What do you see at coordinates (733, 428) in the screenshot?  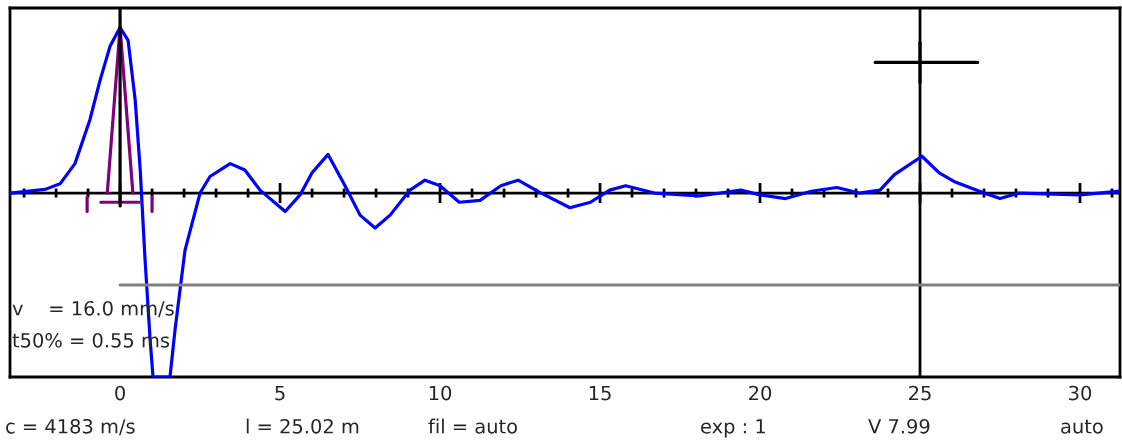 I see `text: exp : 1` at bounding box center [733, 428].